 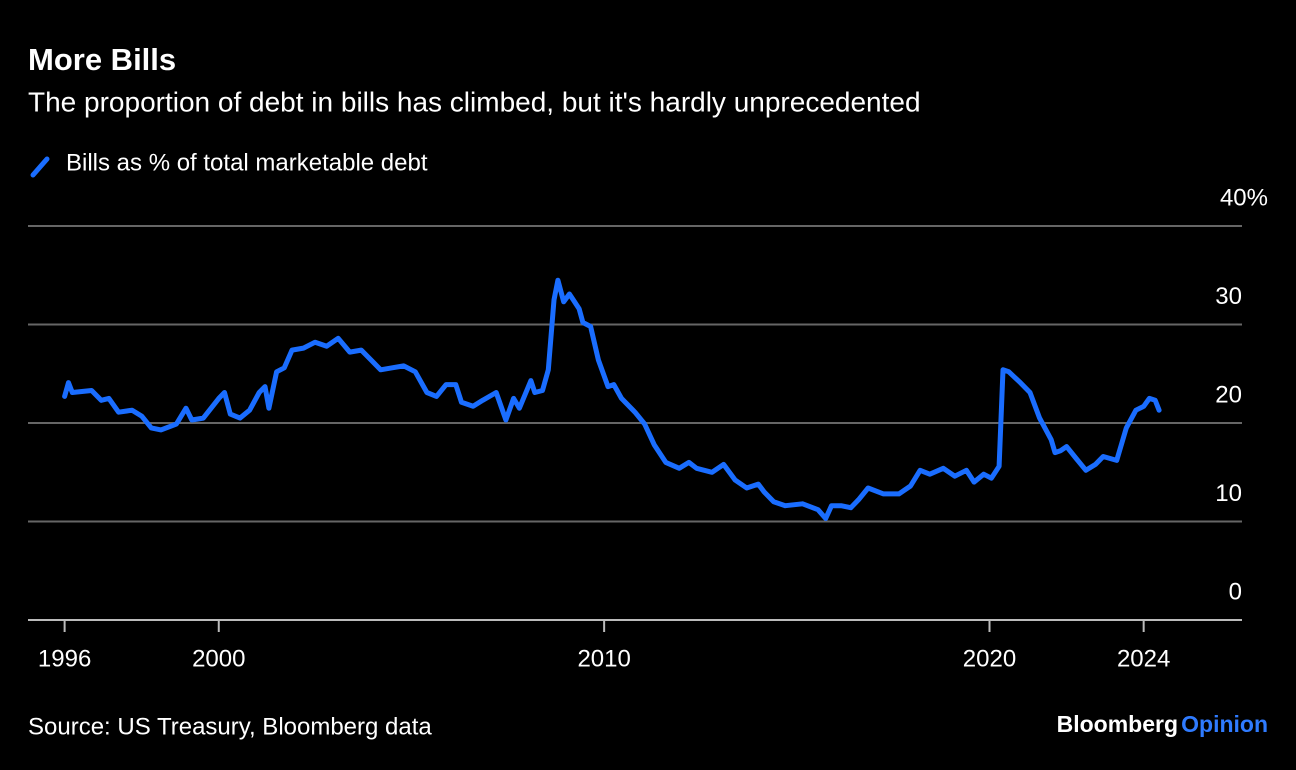 I want to click on legend-swatch, so click(x=40, y=167).